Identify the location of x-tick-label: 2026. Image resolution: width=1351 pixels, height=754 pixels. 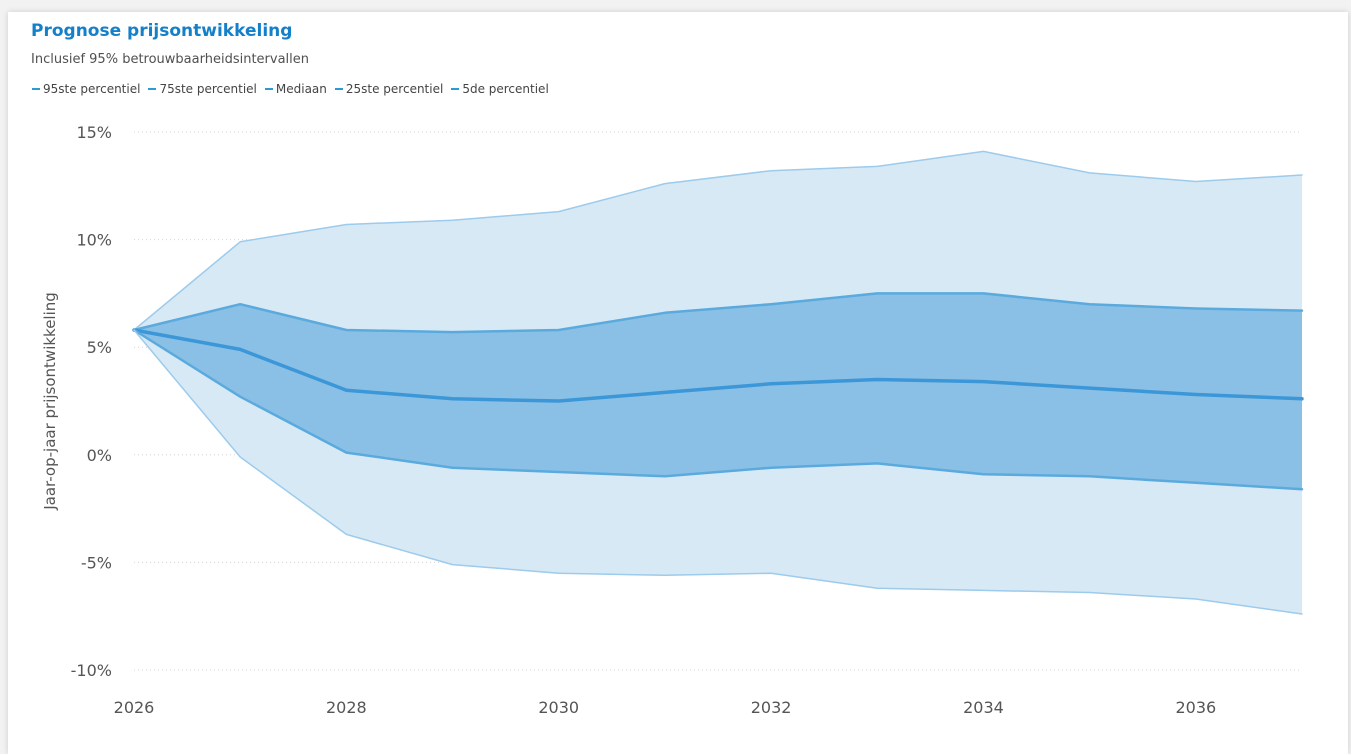
(134, 707).